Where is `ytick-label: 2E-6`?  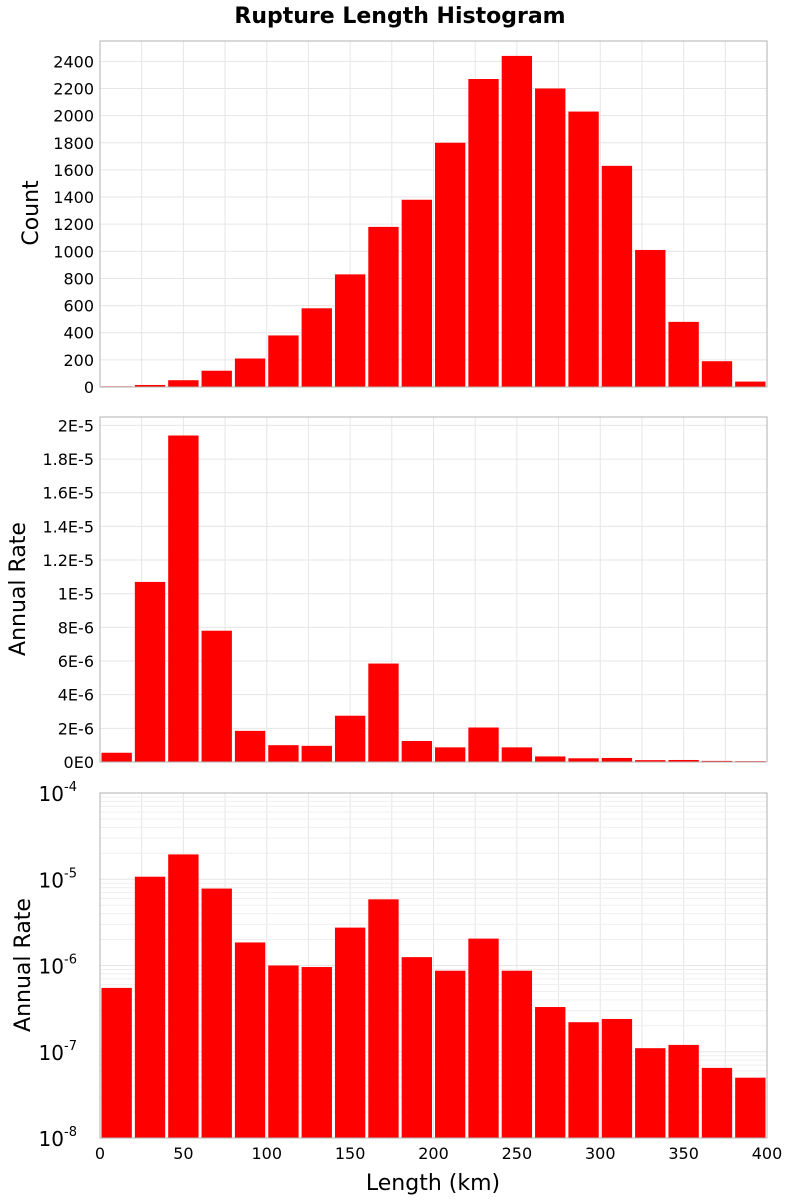 ytick-label: 2E-6 is located at coordinates (76, 728).